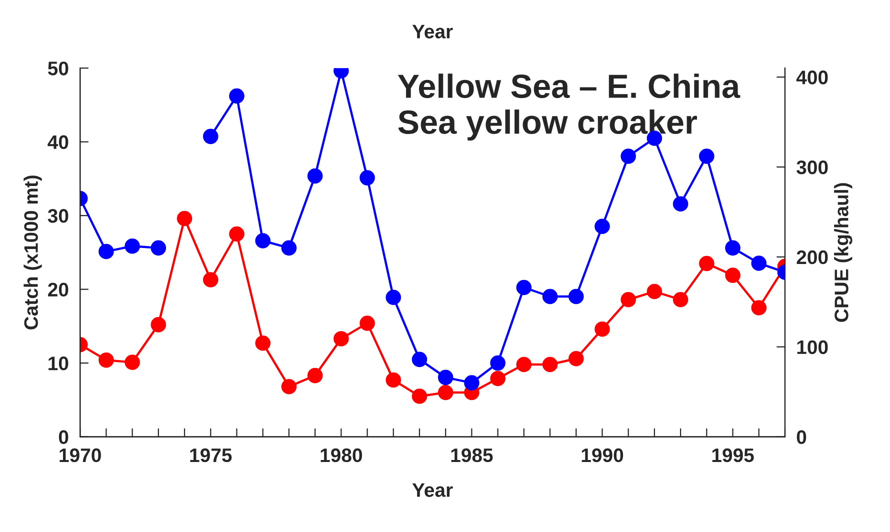 This screenshot has width=890, height=532. I want to click on y-tick-label: 20, so click(58, 289).